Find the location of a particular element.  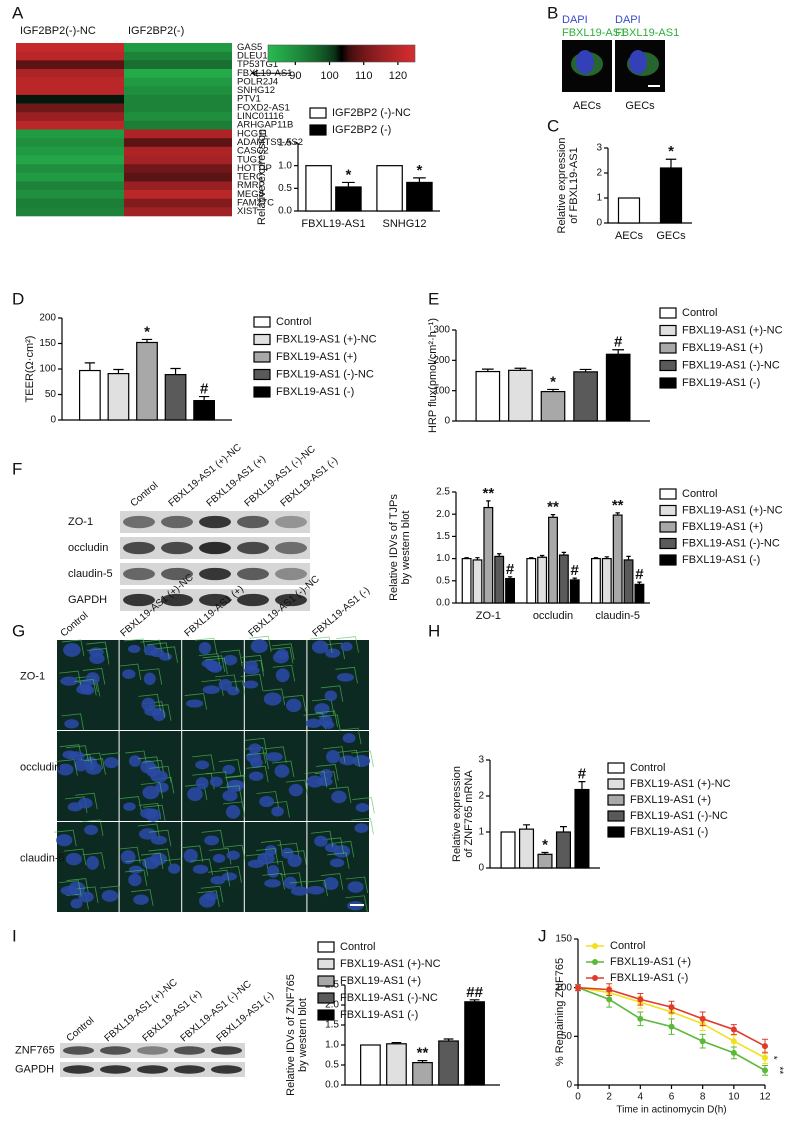

row-label: DLEU1 is located at coordinates (252, 55).